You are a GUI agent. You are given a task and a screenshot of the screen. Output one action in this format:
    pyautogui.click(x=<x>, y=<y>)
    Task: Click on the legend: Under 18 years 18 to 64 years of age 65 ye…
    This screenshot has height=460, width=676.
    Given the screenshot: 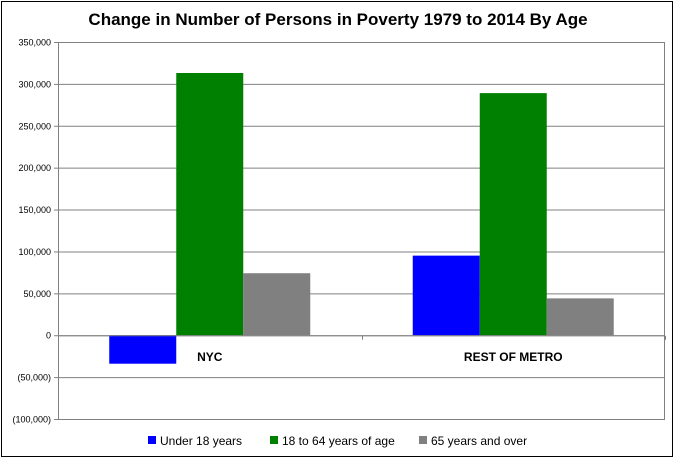 What is the action you would take?
    pyautogui.click(x=337, y=441)
    